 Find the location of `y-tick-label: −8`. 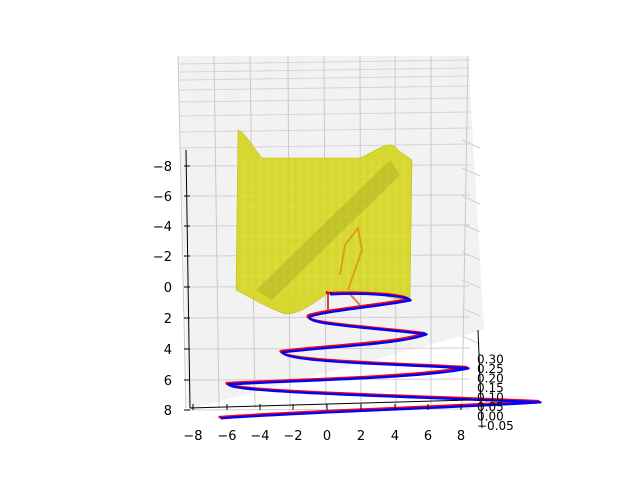

y-tick-label: −8 is located at coordinates (162, 167).